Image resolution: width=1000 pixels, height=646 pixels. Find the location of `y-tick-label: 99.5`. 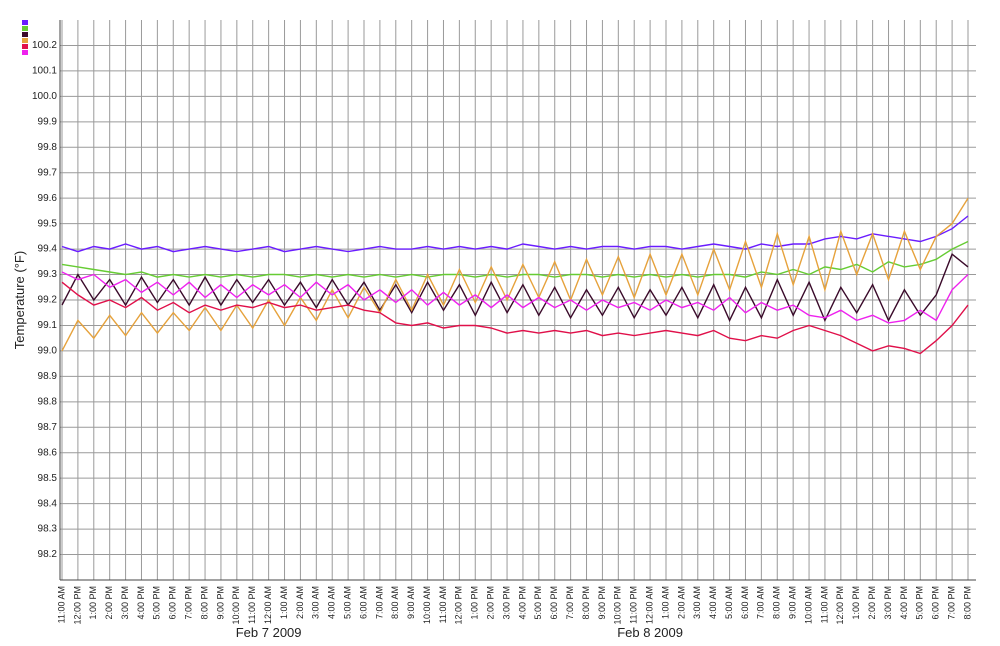

y-tick-label: 99.5 is located at coordinates (48, 223).